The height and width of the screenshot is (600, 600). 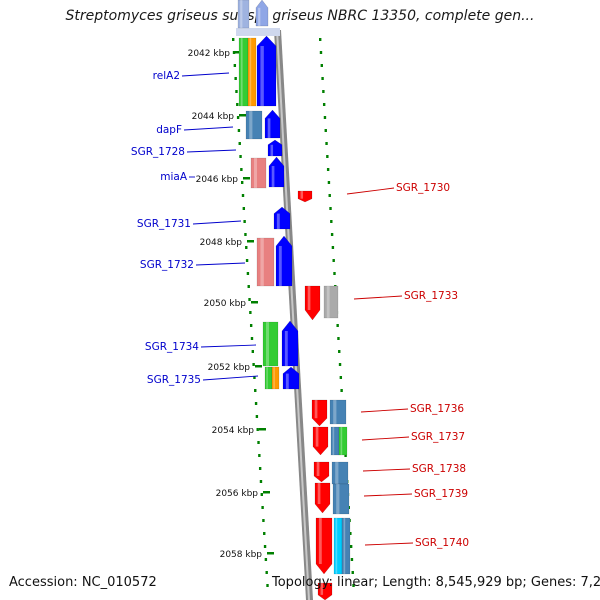 What do you see at coordinates (262, 262) in the screenshot?
I see `gene-block-SGR_1732-shine` at bounding box center [262, 262].